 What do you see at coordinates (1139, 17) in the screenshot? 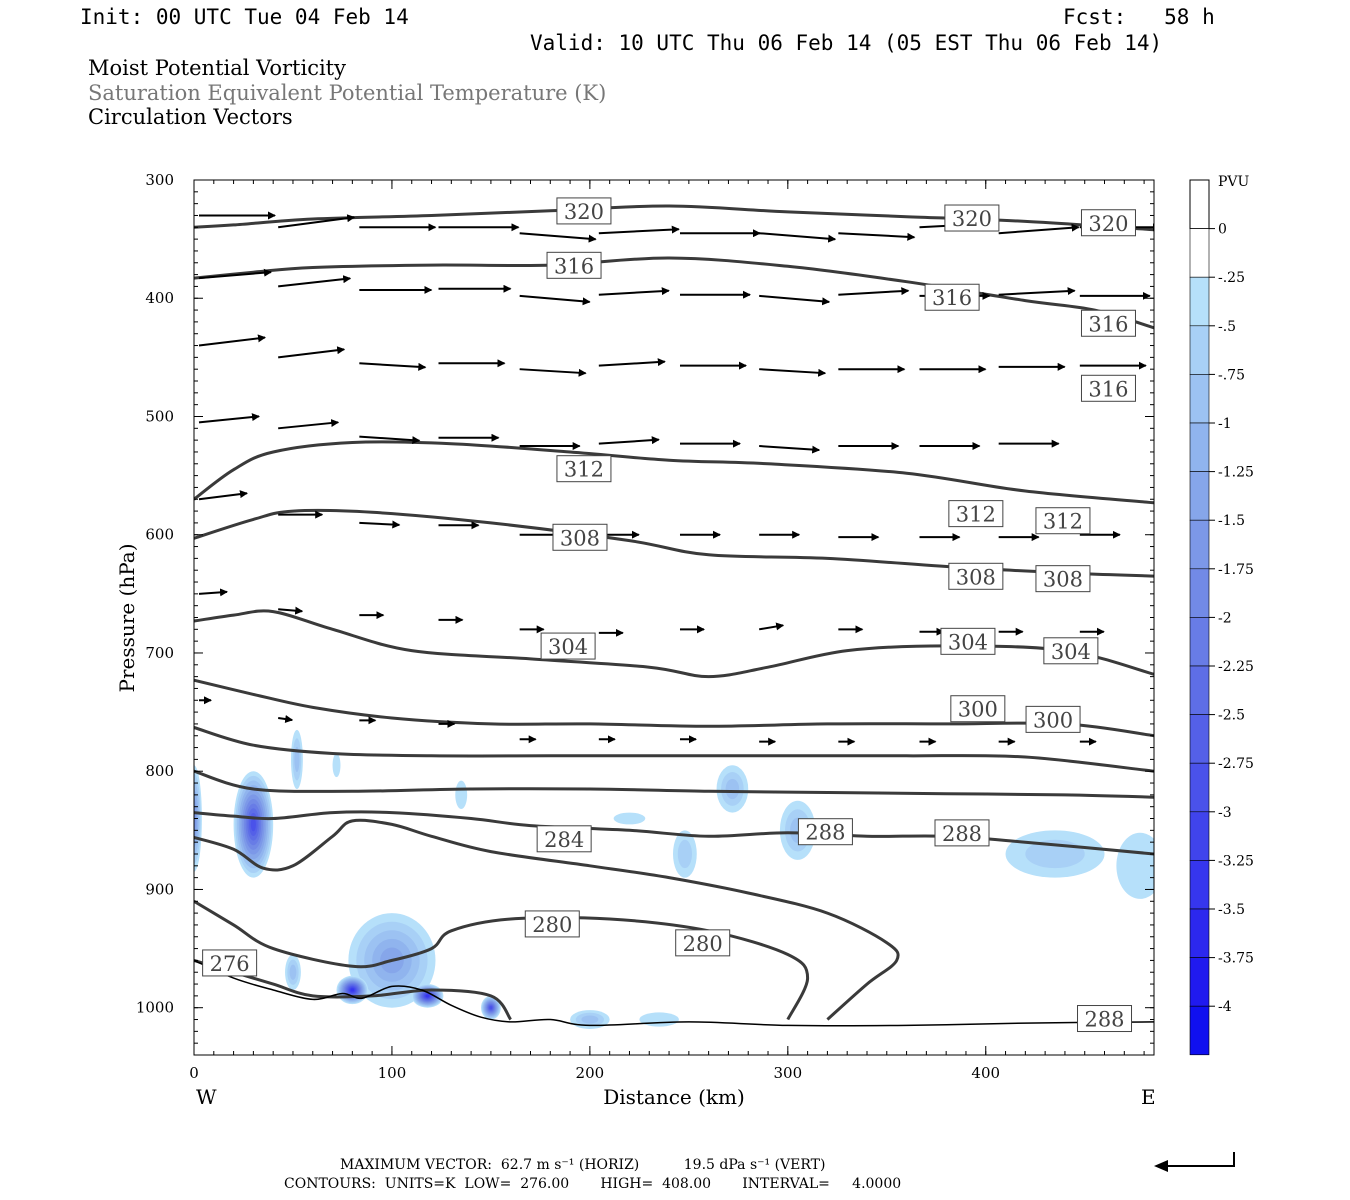
I see `forecast-hour: Fcst: 58 h` at bounding box center [1139, 17].